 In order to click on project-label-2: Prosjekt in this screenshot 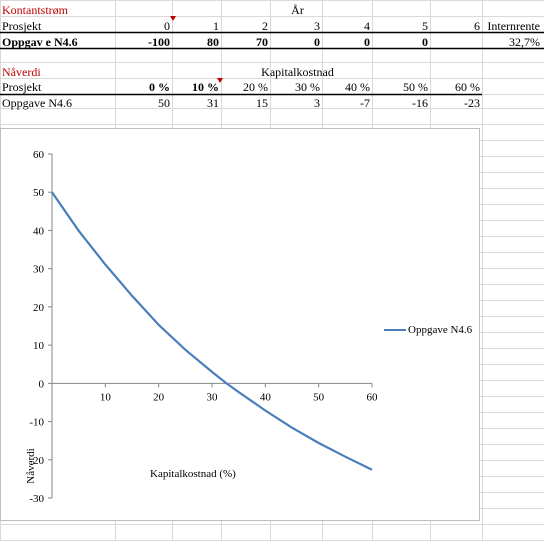, I will do `click(22, 87)`.